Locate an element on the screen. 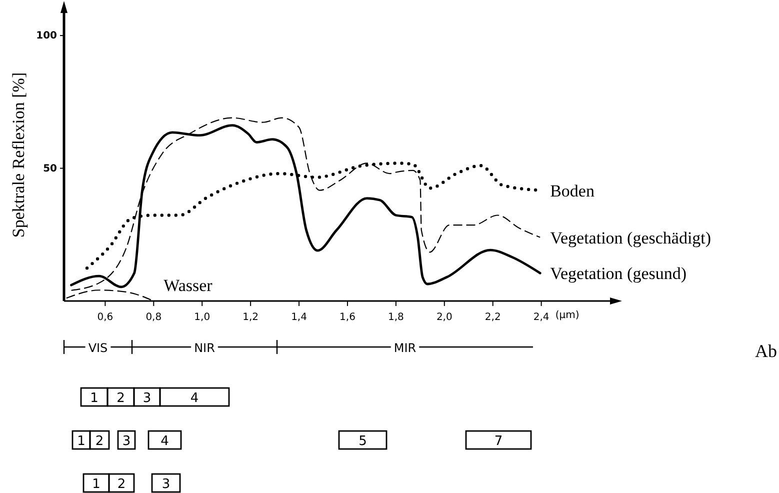 This screenshot has width=779, height=493. y-tick-label: 50 is located at coordinates (50, 168).